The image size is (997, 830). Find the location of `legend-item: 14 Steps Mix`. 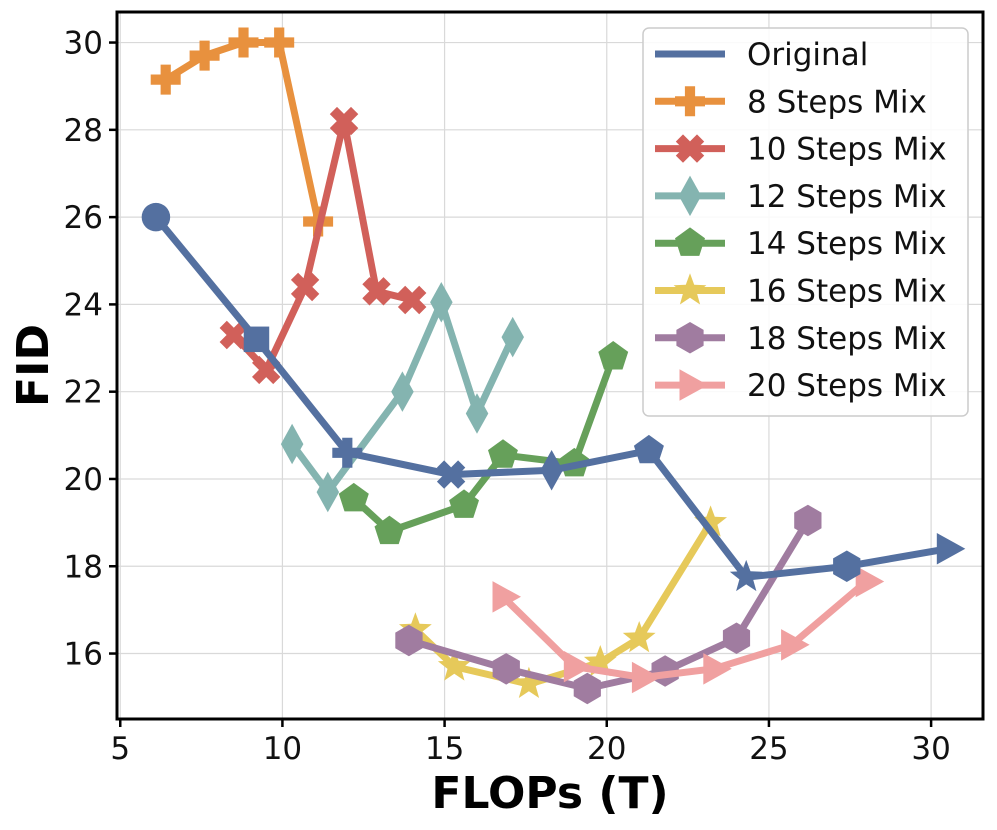

legend-item: 14 Steps Mix is located at coordinates (801, 244).